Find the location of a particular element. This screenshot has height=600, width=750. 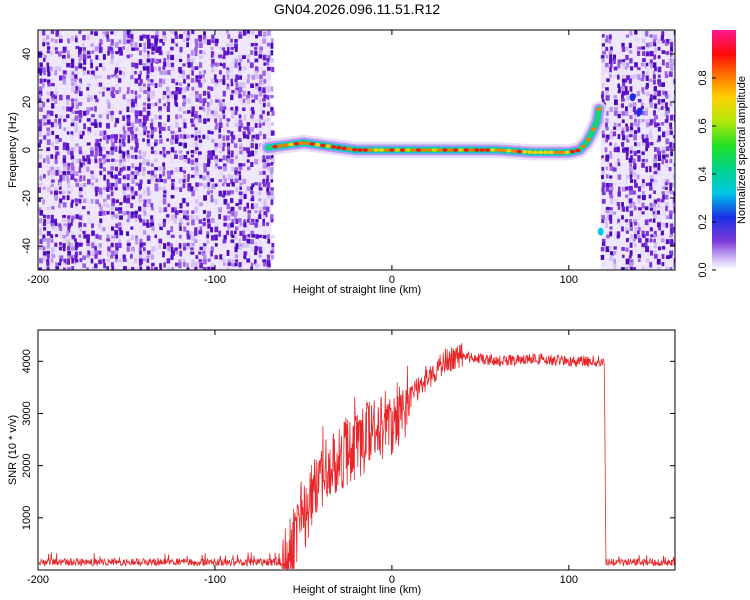

colorbar-ticks: 0.00.20.40.60.8 is located at coordinates (706, 174).